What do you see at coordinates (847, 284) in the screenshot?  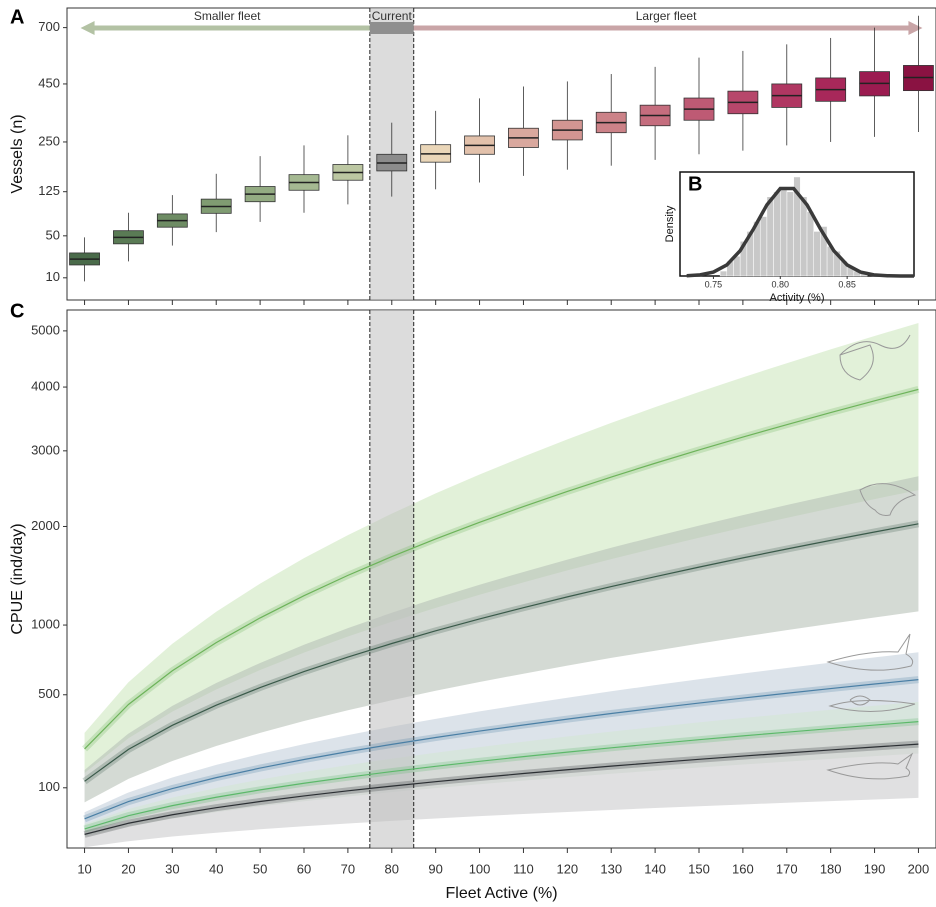 I see `x-tick-label: 0.85` at bounding box center [847, 284].